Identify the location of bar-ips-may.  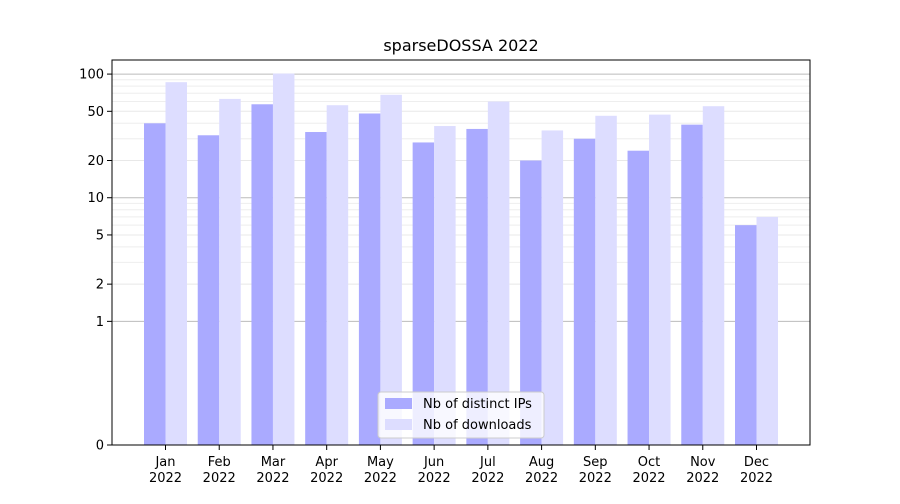
(369, 279).